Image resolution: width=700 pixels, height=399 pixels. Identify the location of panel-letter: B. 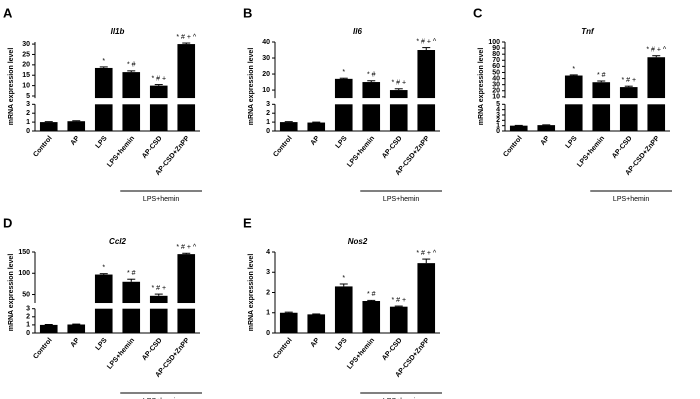
(247, 12).